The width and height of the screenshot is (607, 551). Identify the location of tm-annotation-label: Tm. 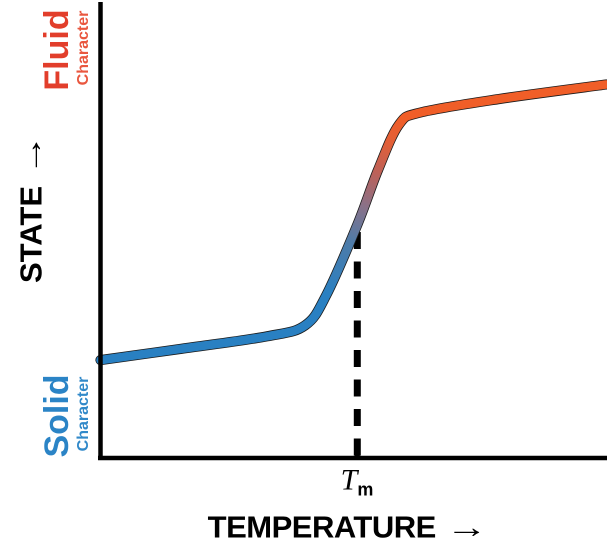
(357, 482).